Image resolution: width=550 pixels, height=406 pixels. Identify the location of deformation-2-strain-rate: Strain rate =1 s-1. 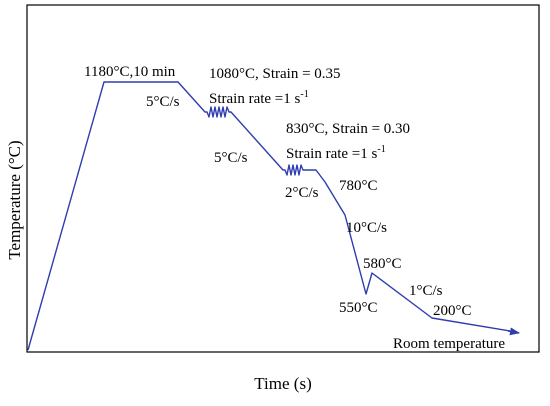
(336, 153).